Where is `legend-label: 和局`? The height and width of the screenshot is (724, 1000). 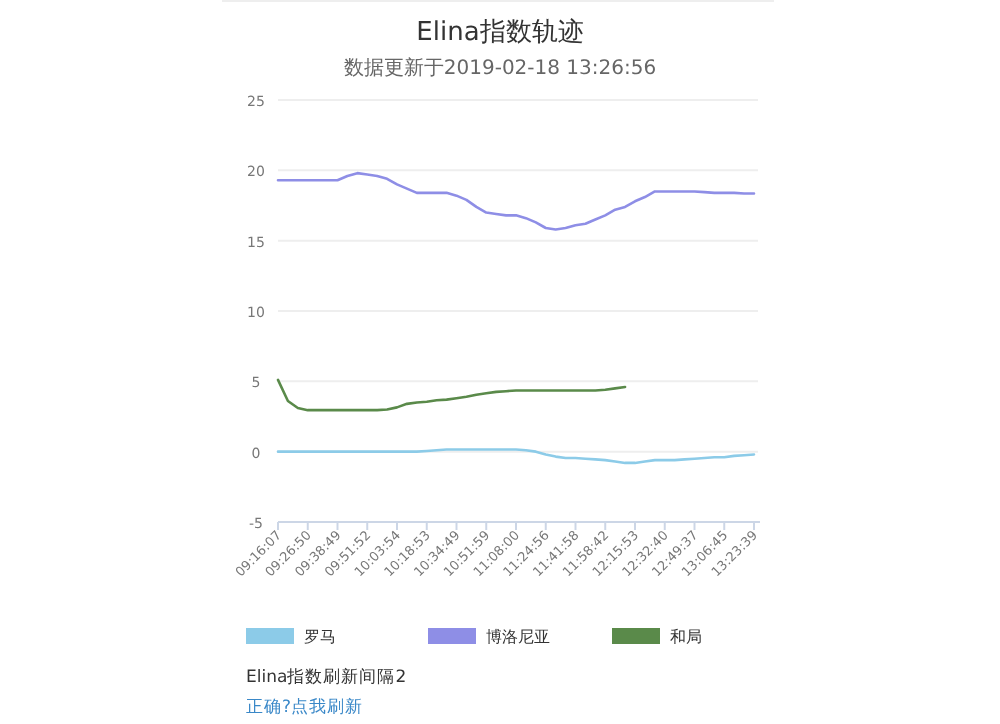 legend-label: 和局 is located at coordinates (686, 637).